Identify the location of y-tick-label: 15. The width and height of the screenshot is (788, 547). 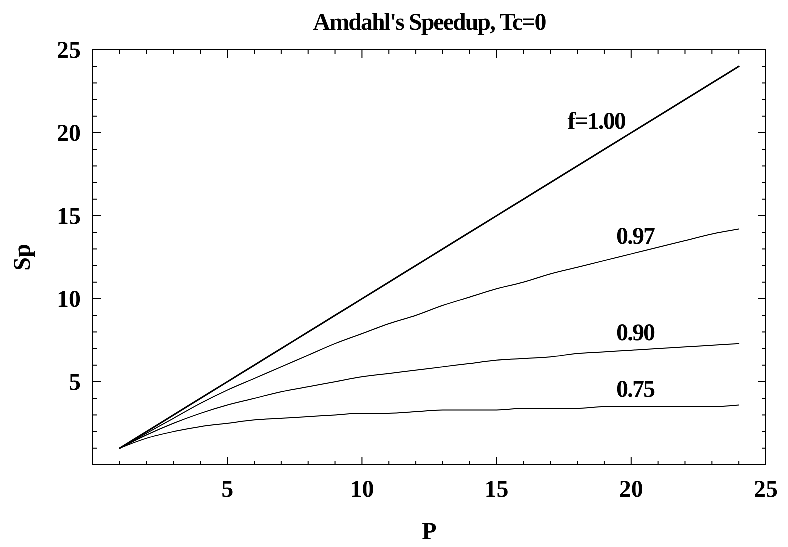
(69, 217).